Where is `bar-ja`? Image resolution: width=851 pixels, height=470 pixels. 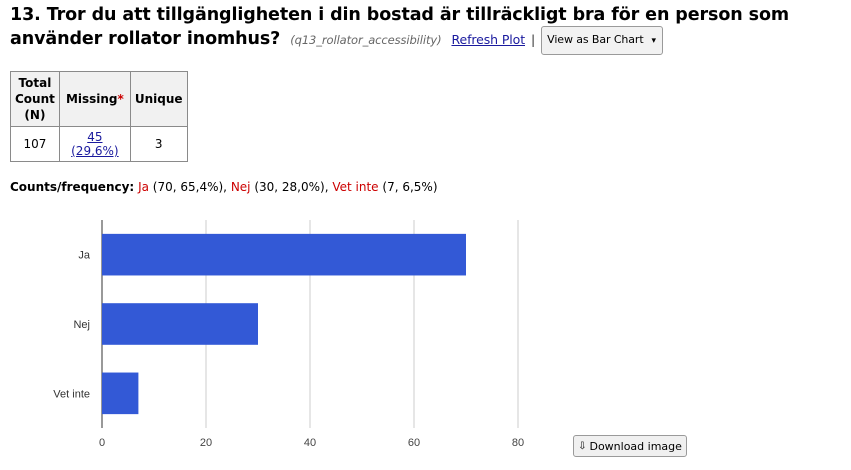
bar-ja is located at coordinates (284, 254).